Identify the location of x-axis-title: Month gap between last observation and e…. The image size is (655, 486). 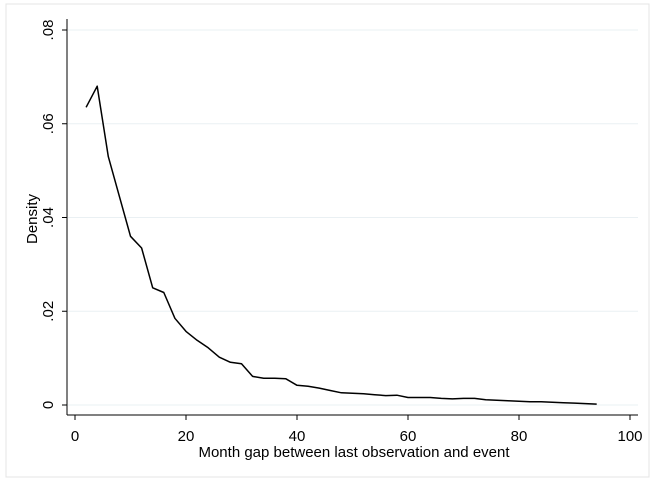
(354, 452).